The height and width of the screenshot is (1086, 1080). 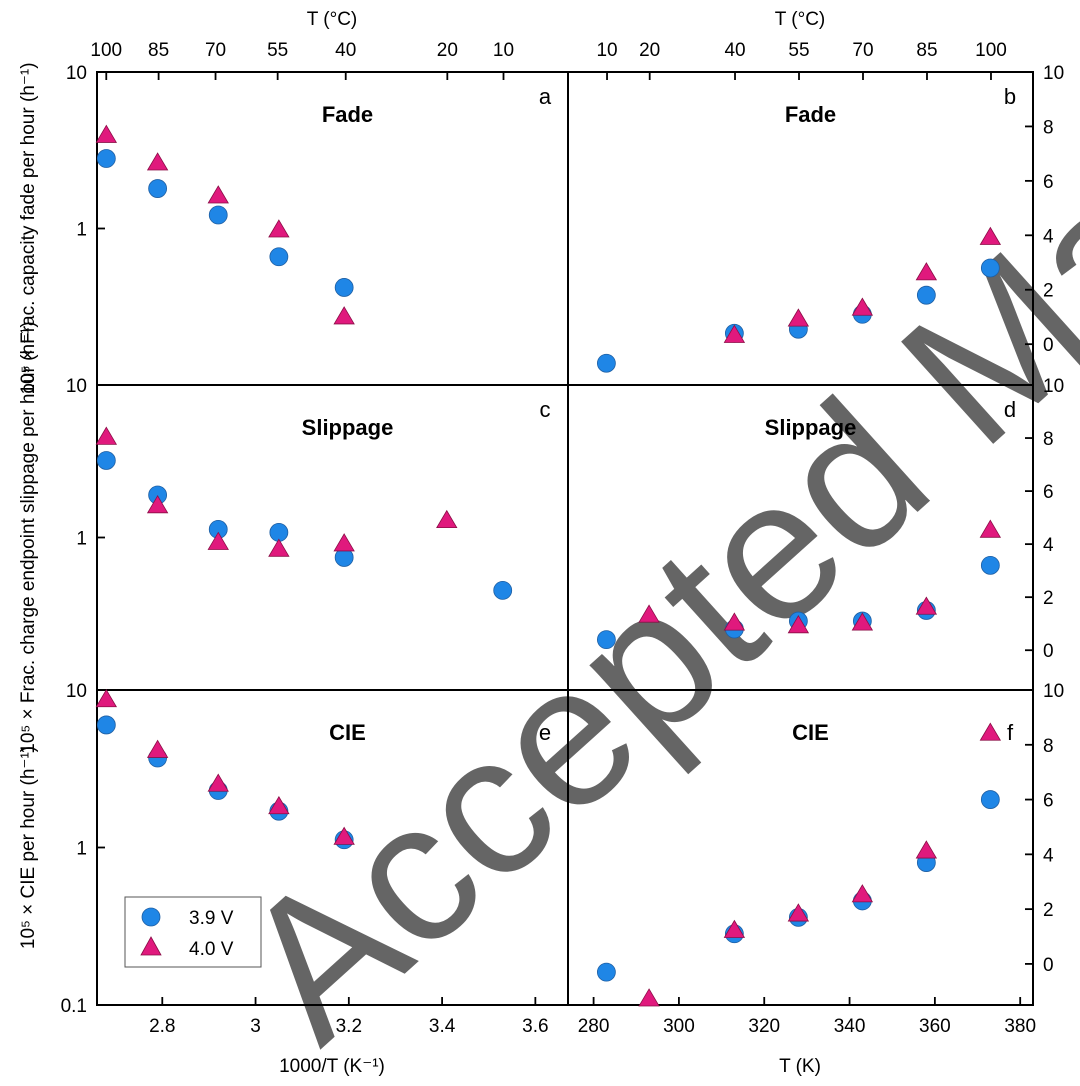 What do you see at coordinates (1010, 96) in the screenshot?
I see `panel-letter-b: b` at bounding box center [1010, 96].